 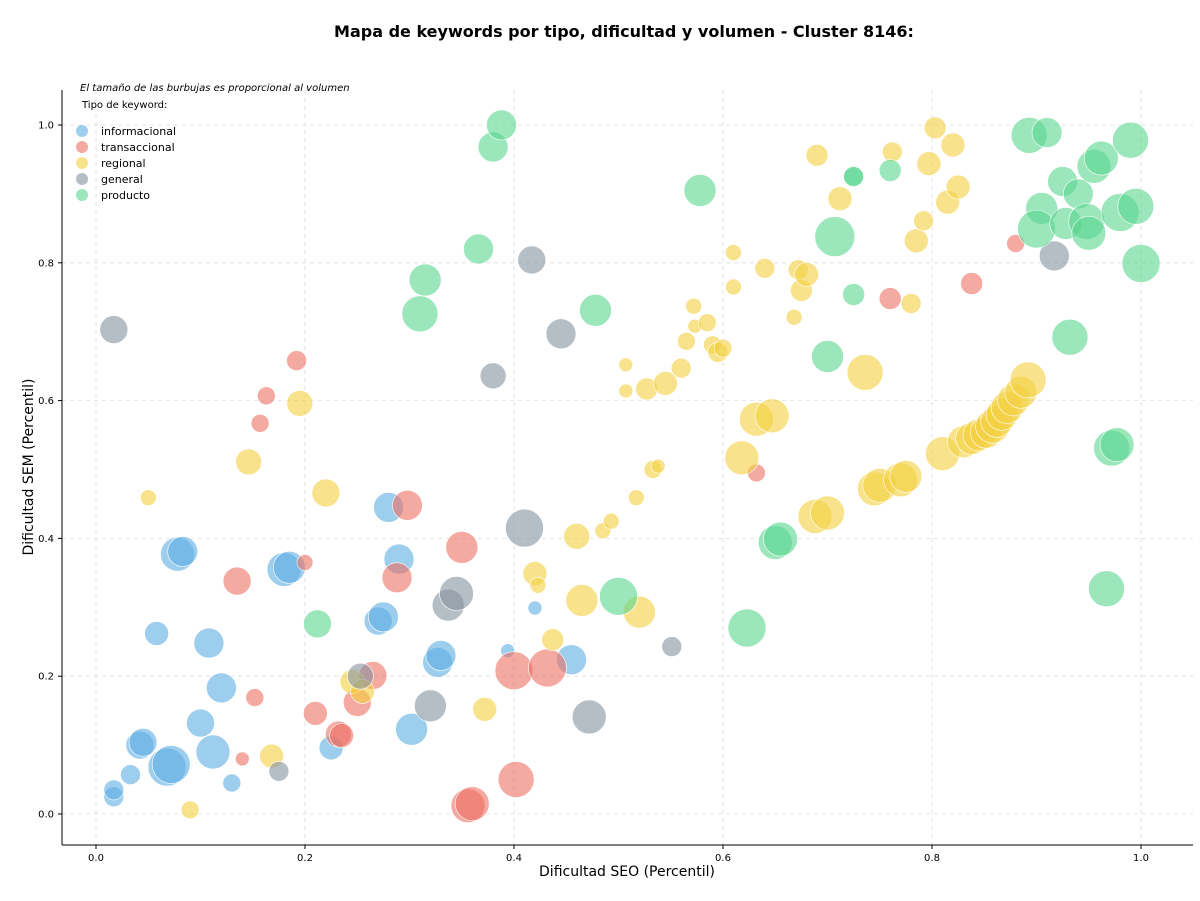 I want to click on x-axis-label: Dificultad SEO (Percentil), so click(x=627, y=872).